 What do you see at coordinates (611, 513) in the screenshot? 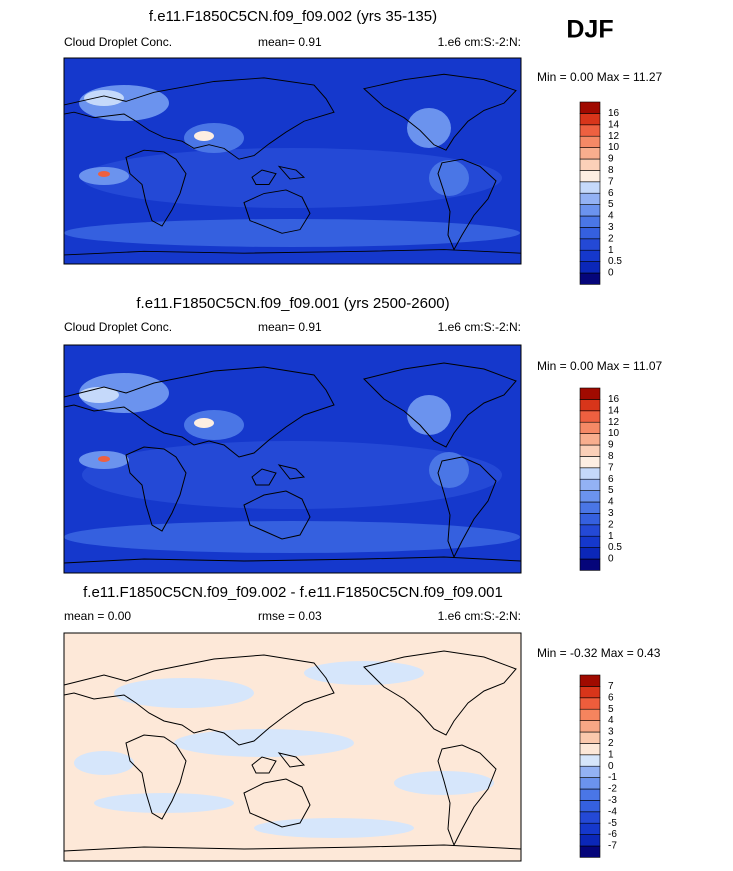
I see `colorbar-label: 3` at bounding box center [611, 513].